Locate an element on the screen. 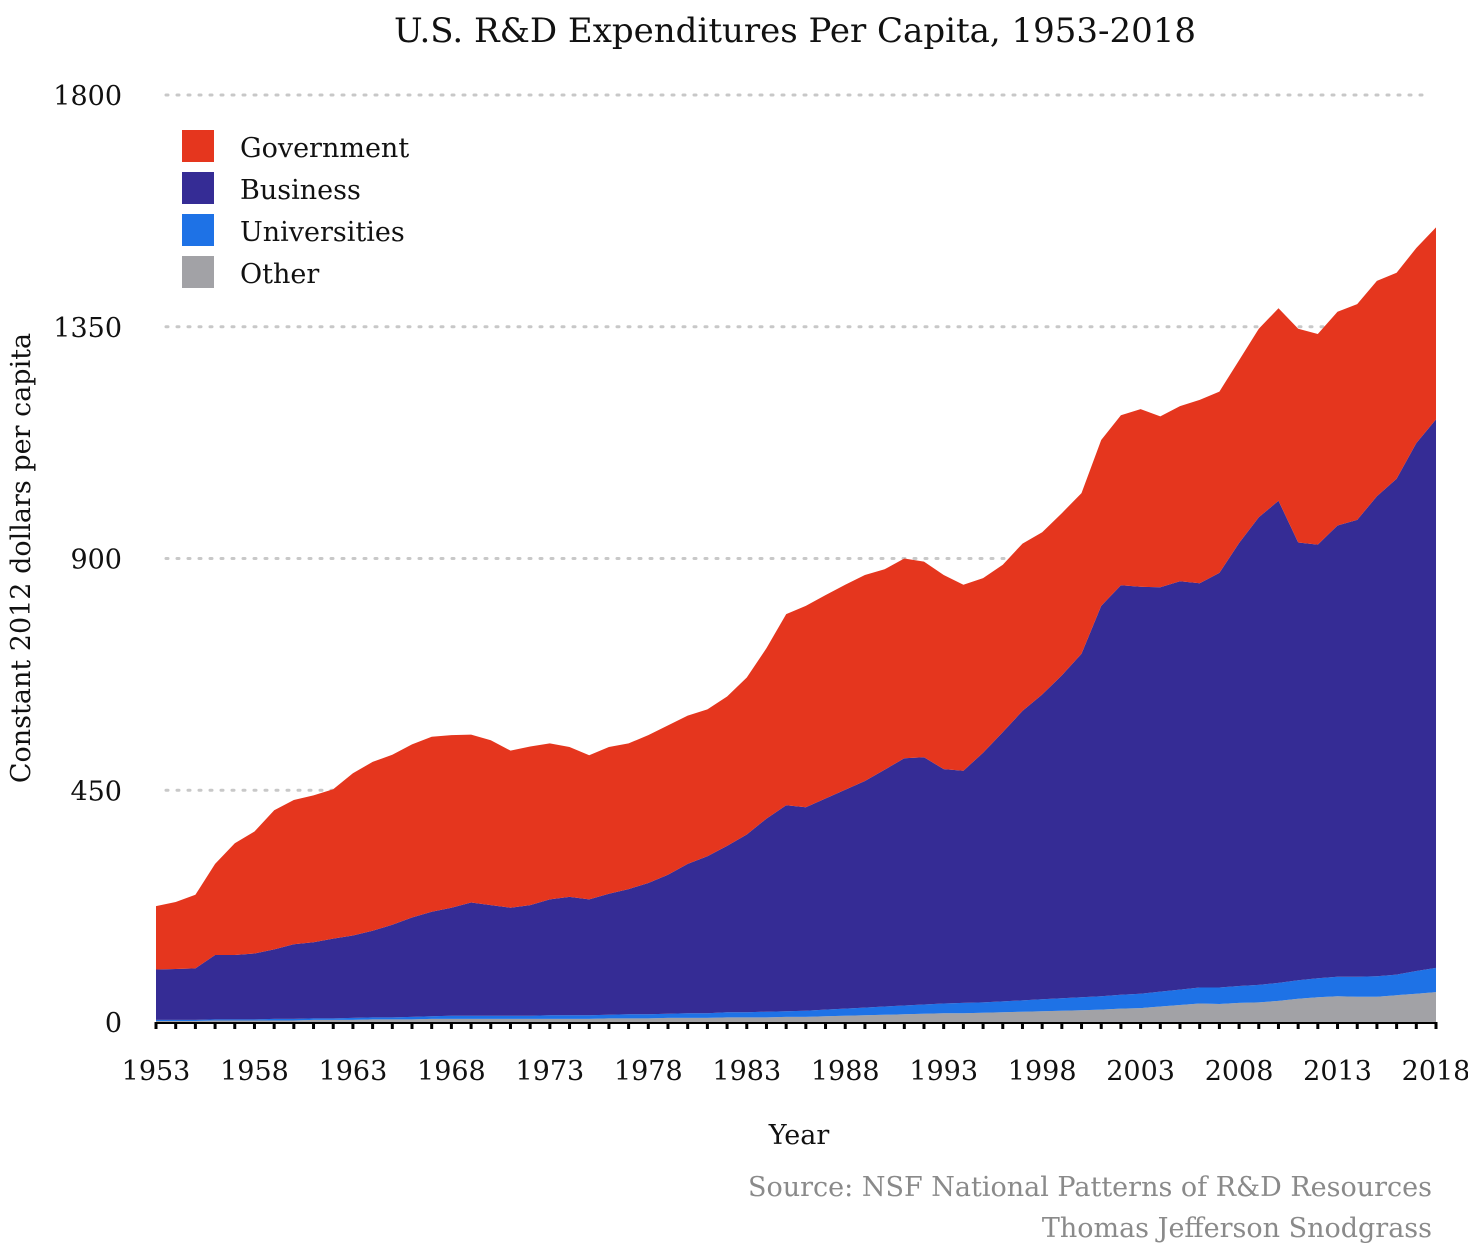  y-tick-label: 1350 is located at coordinates (87, 328).